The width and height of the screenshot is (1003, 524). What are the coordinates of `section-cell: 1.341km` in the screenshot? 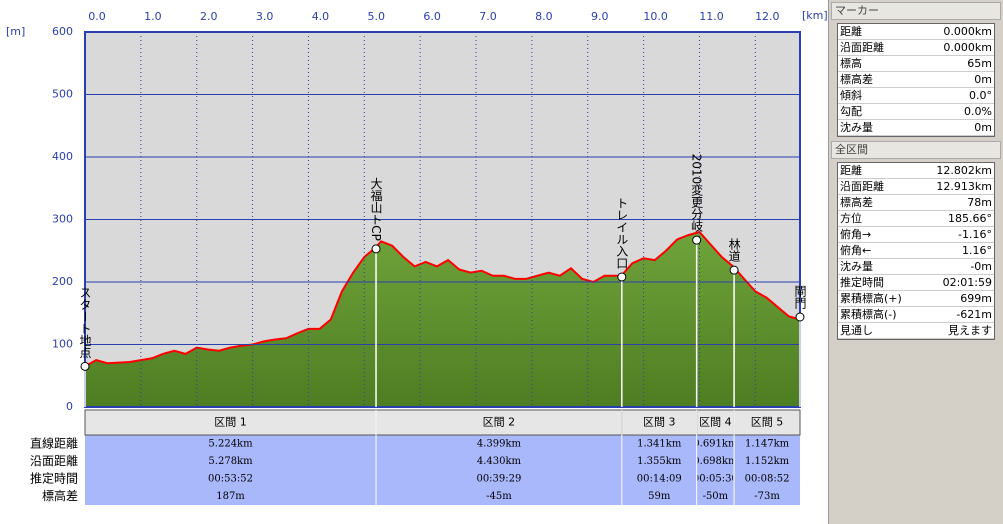 It's located at (659, 443).